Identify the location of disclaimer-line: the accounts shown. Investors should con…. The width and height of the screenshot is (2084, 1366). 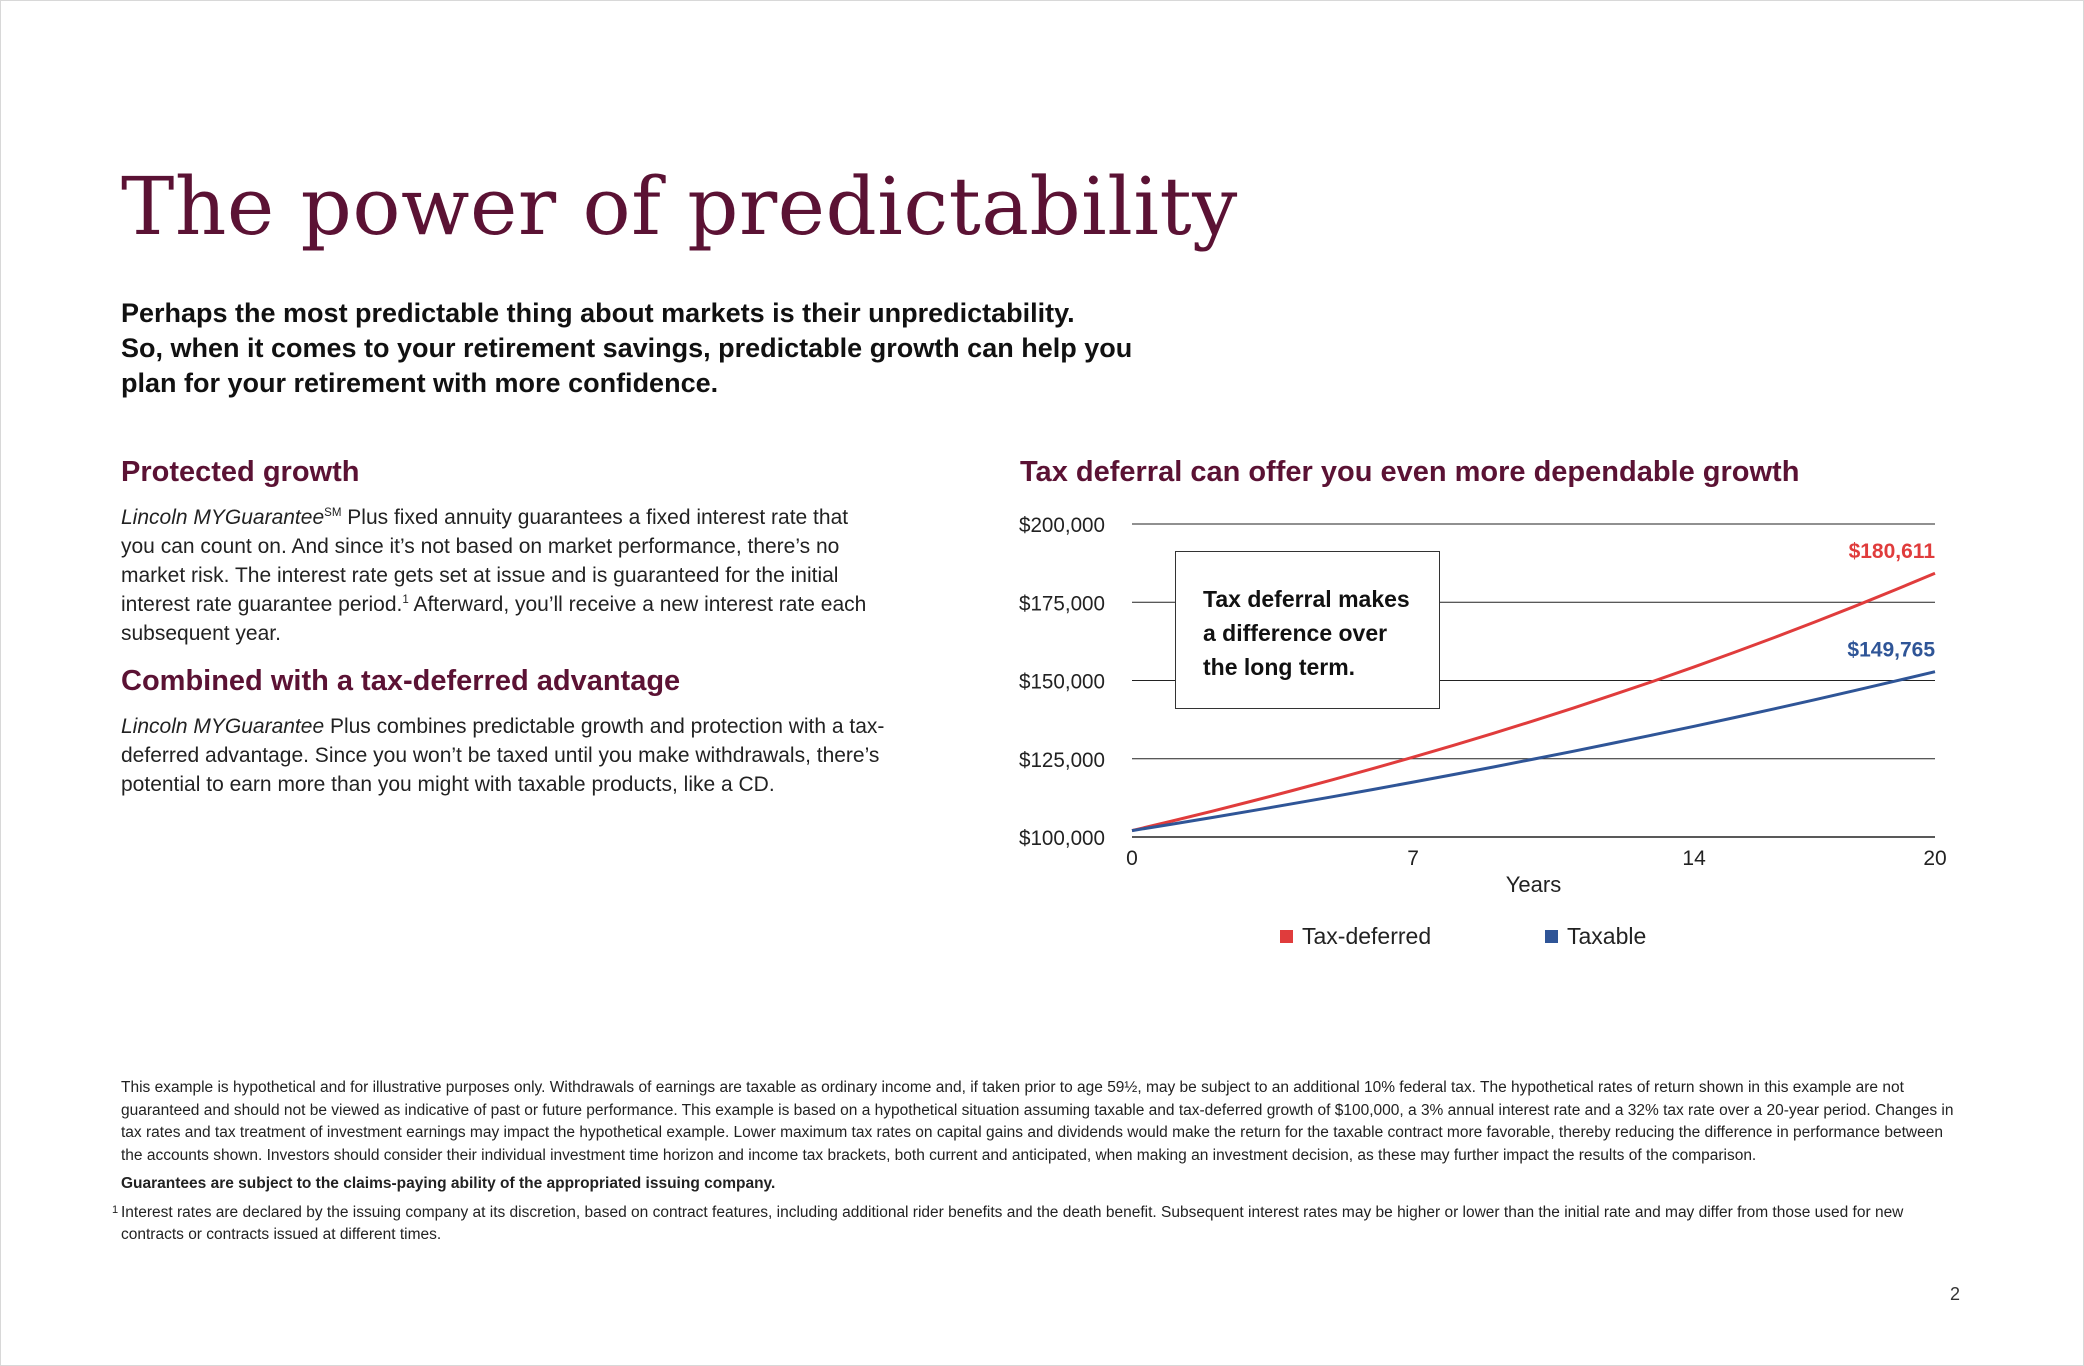
(939, 1155).